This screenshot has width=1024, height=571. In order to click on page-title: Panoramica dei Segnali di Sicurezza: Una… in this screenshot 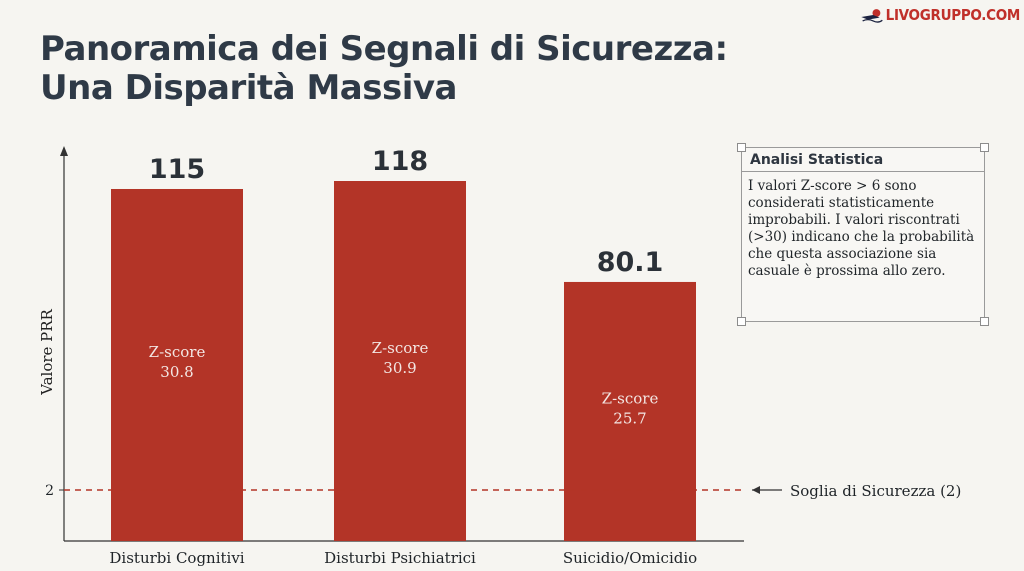, I will do `click(384, 69)`.